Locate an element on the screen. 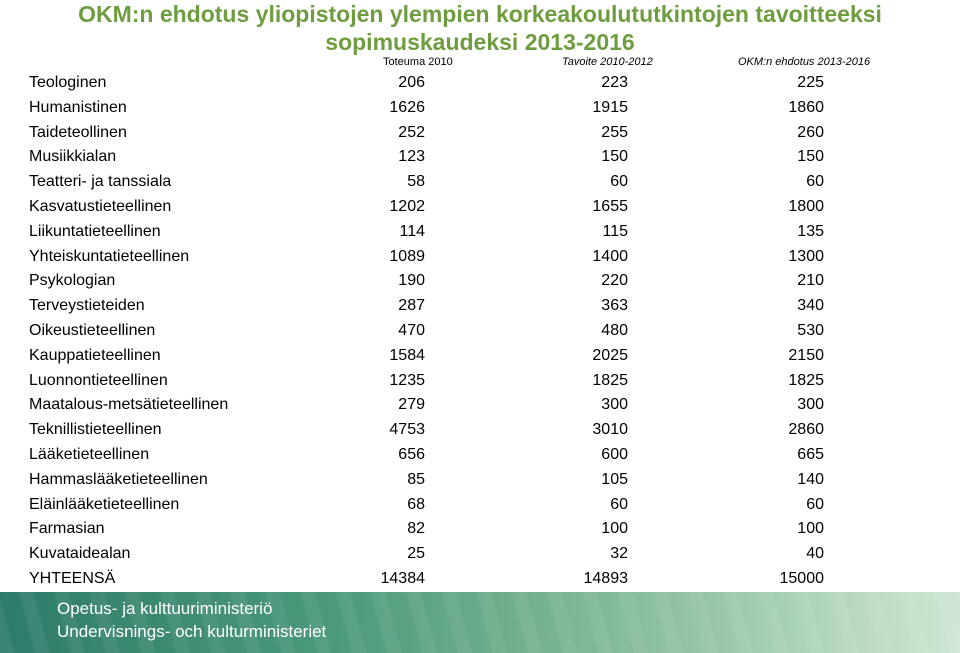  table-row: Farmasian 82 100 100 is located at coordinates (480, 529).